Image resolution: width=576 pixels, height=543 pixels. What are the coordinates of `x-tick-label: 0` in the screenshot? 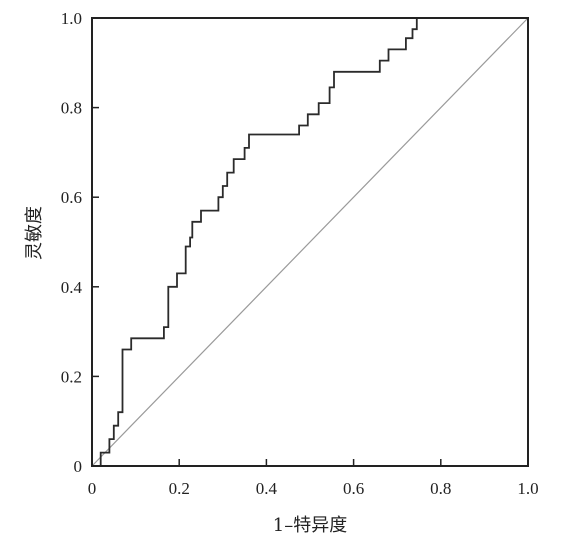 It's located at (92, 488).